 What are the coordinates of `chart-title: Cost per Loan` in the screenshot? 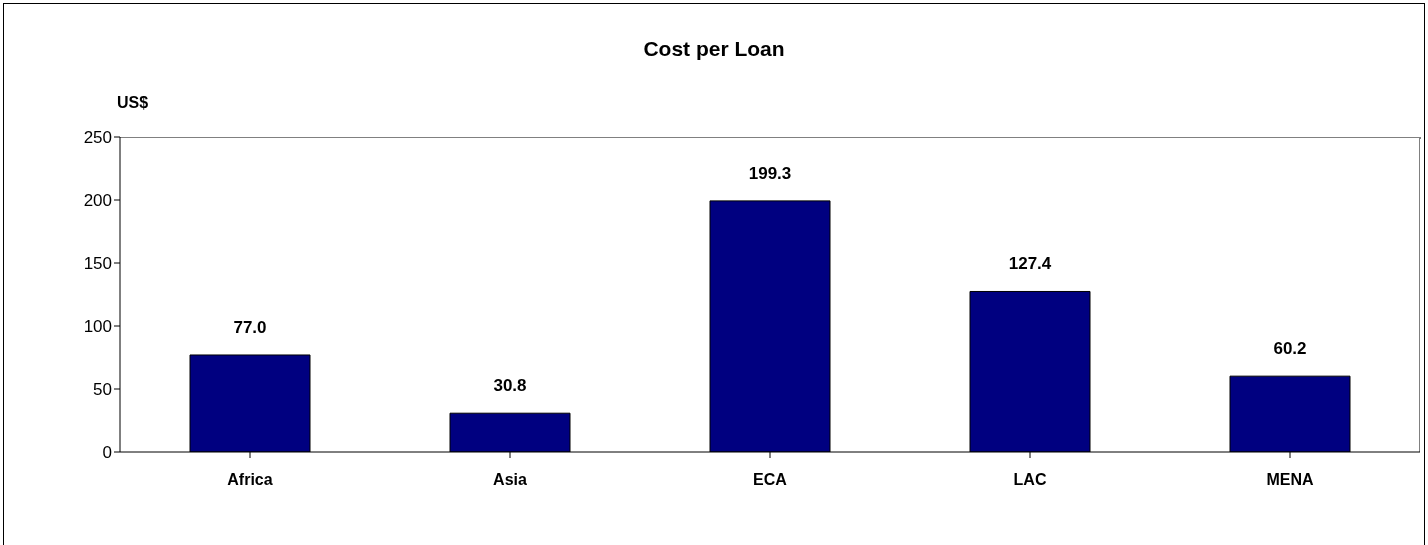 It's located at (714, 49).